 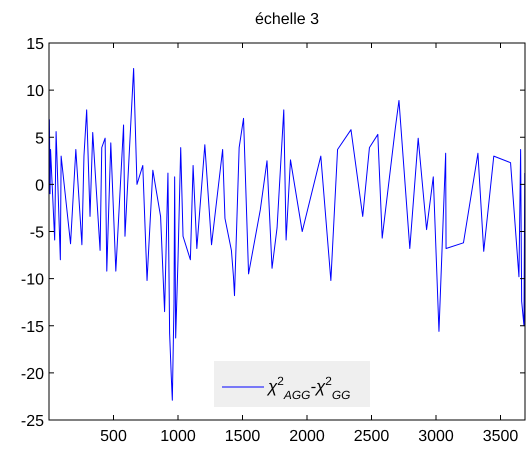 I want to click on y-tick-label: 15, so click(x=35, y=44).